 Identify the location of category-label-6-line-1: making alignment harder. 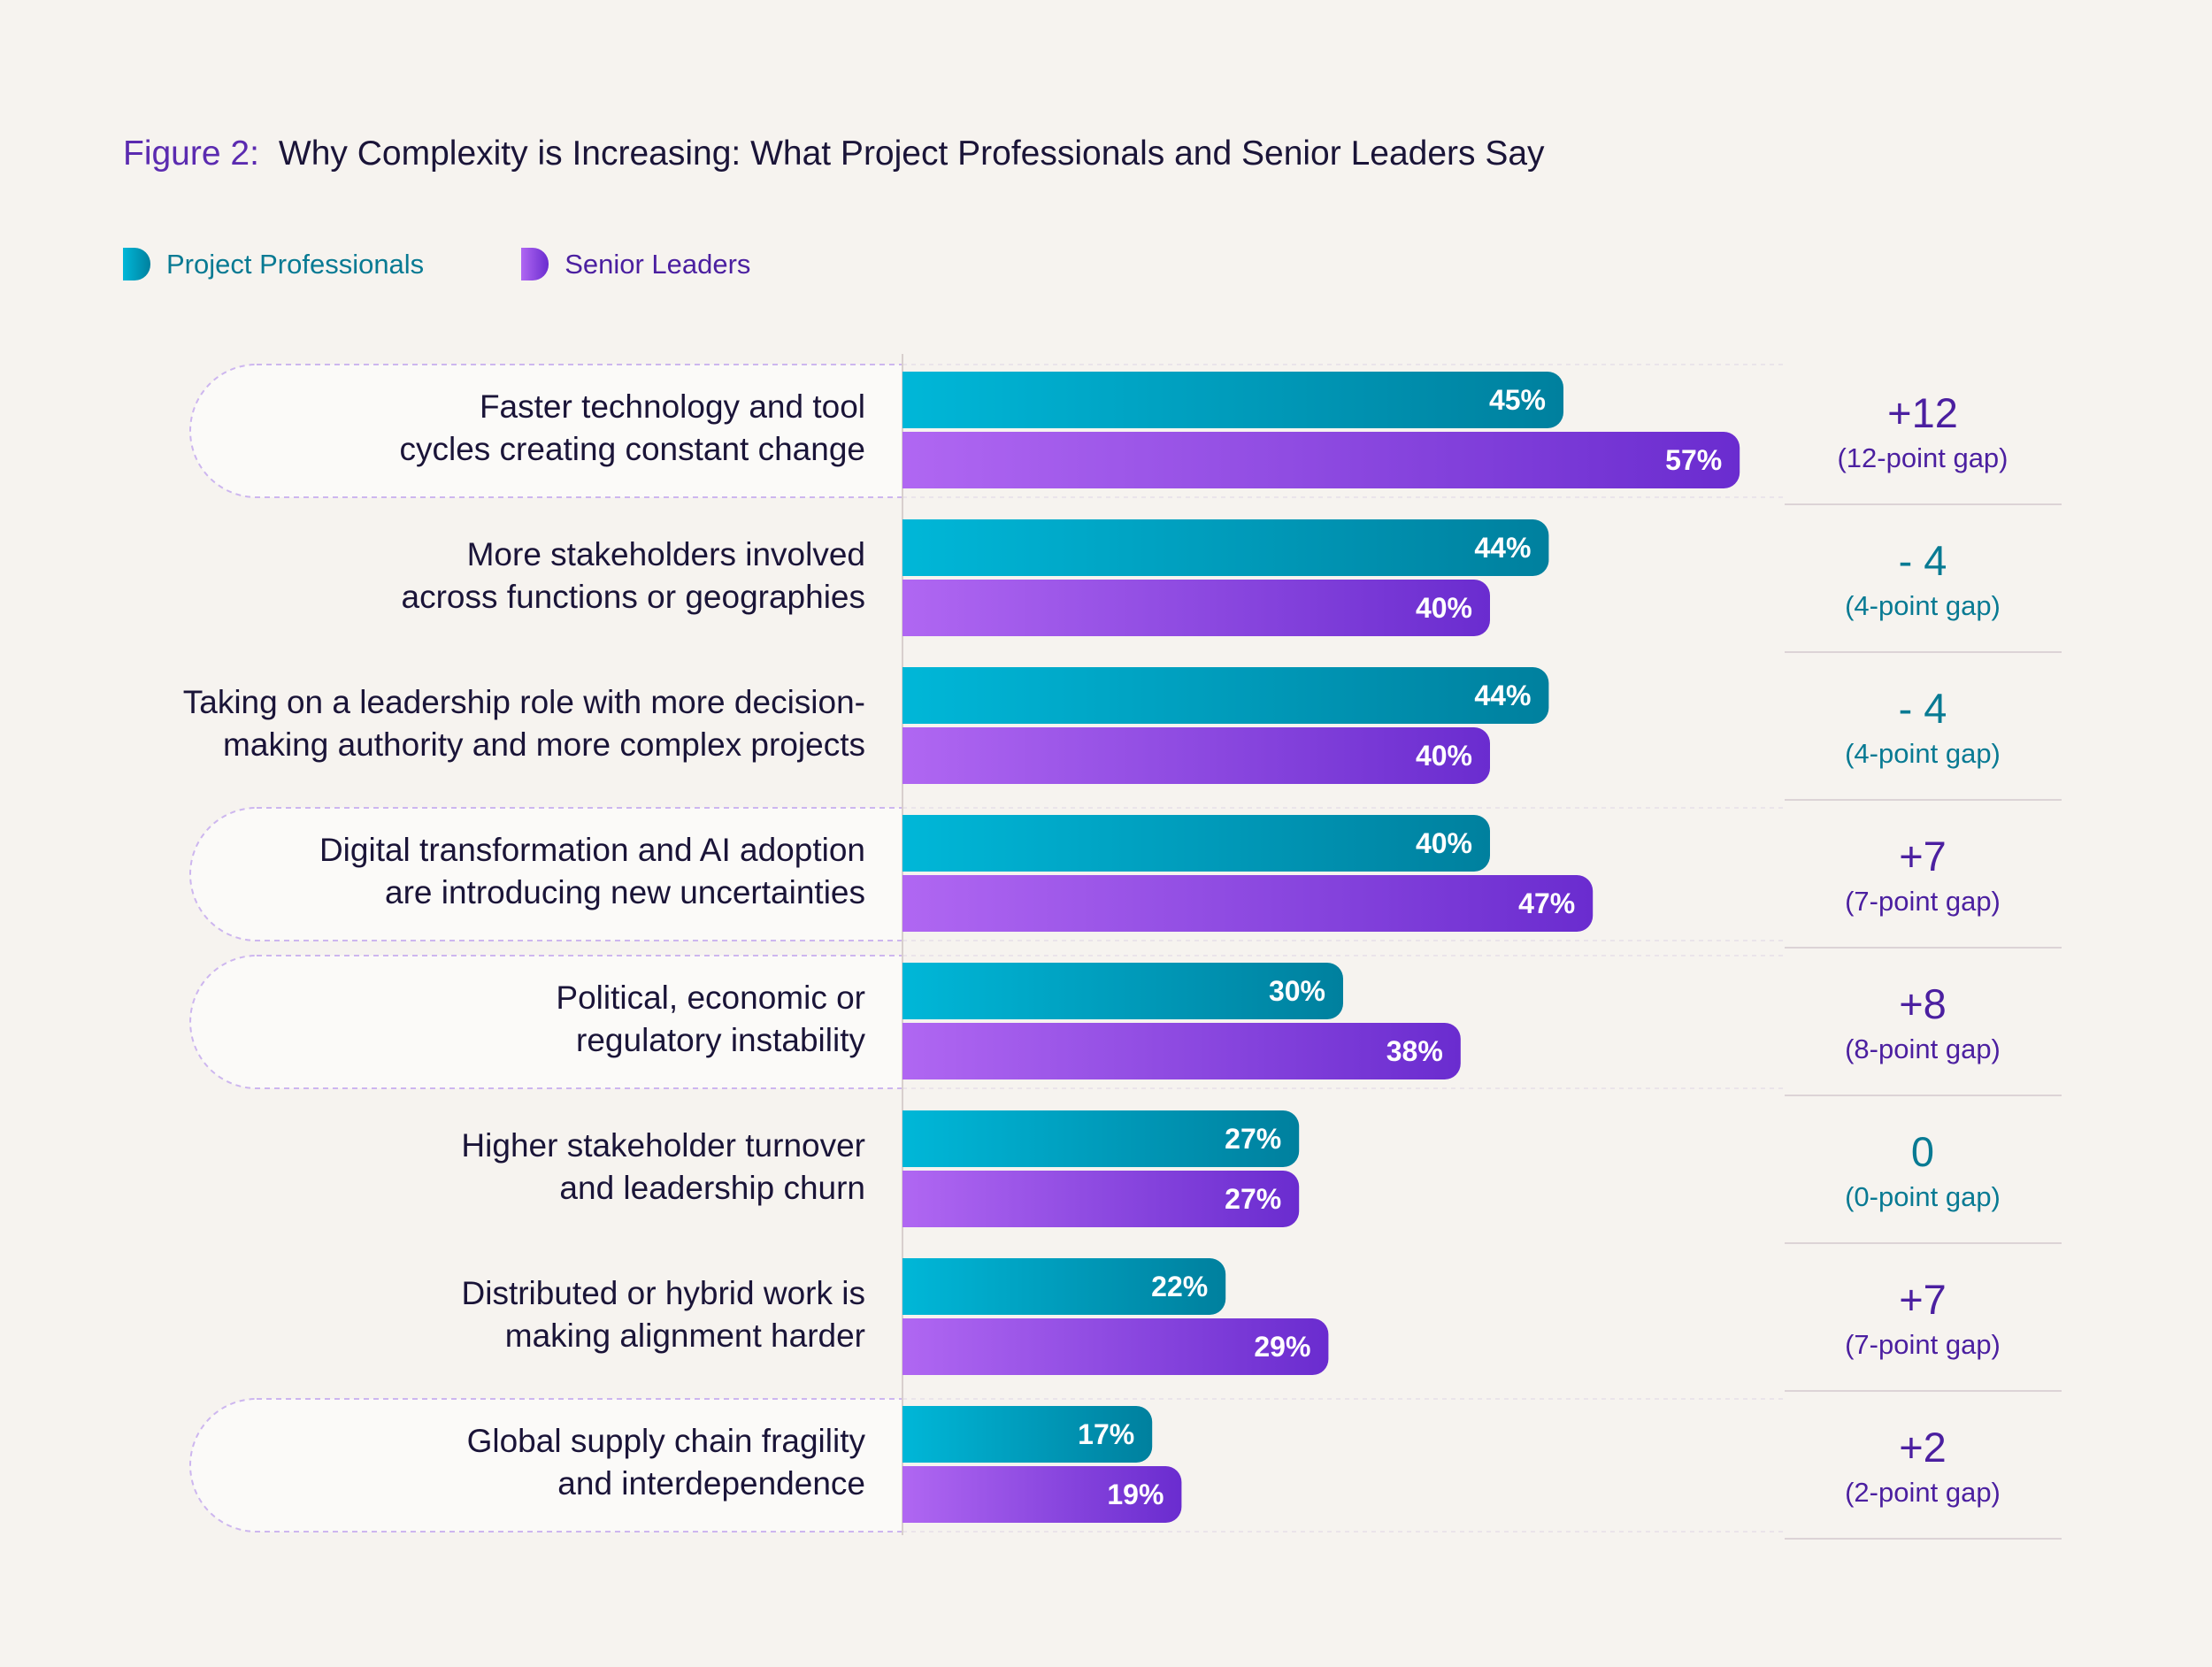
(685, 1335).